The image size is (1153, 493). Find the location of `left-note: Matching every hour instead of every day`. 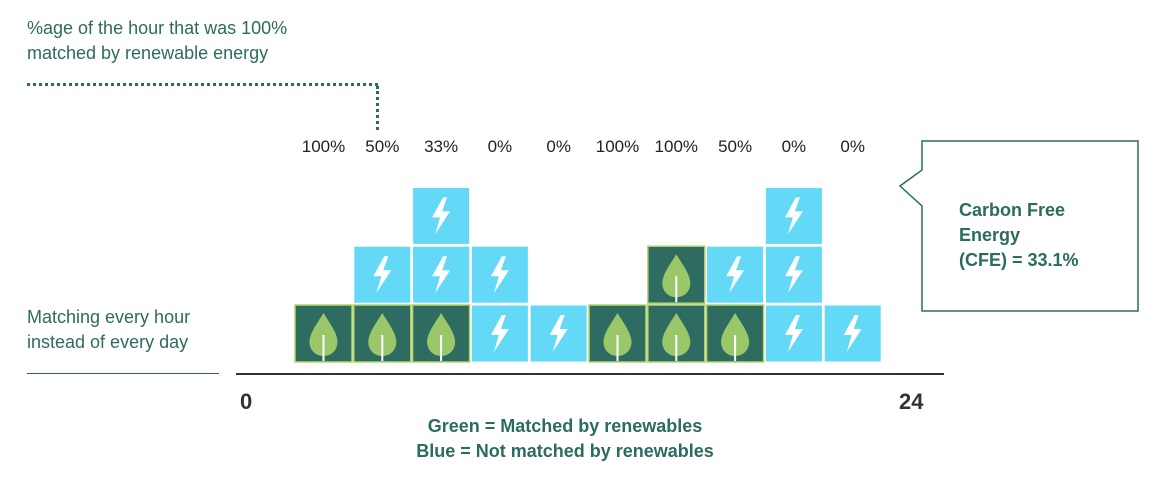

left-note: Matching every hour instead of every day is located at coordinates (108, 330).